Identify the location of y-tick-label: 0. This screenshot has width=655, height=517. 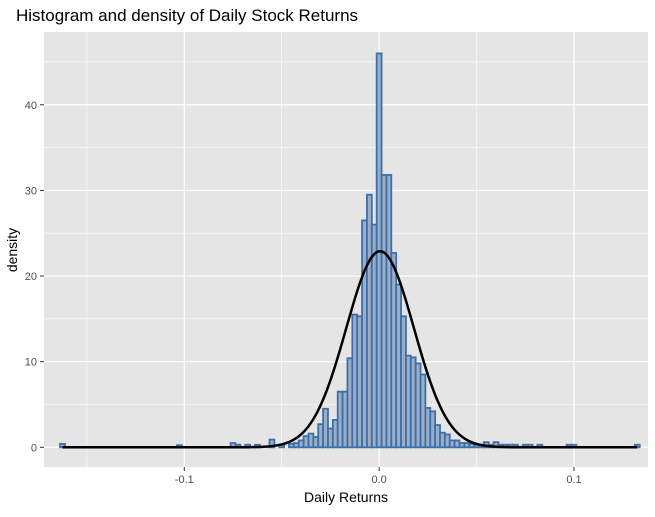
(34, 448).